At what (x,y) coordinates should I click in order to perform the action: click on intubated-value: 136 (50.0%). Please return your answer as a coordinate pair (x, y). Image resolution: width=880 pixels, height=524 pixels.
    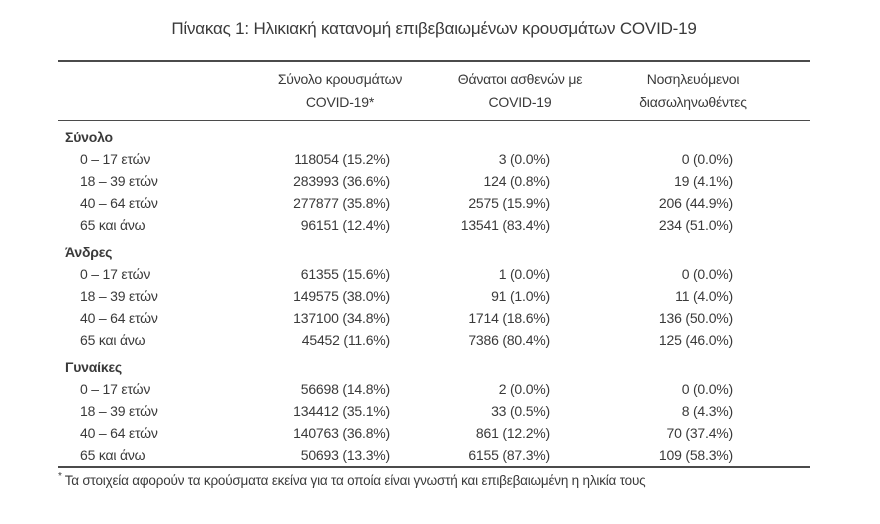
    Looking at the image, I should click on (695, 318).